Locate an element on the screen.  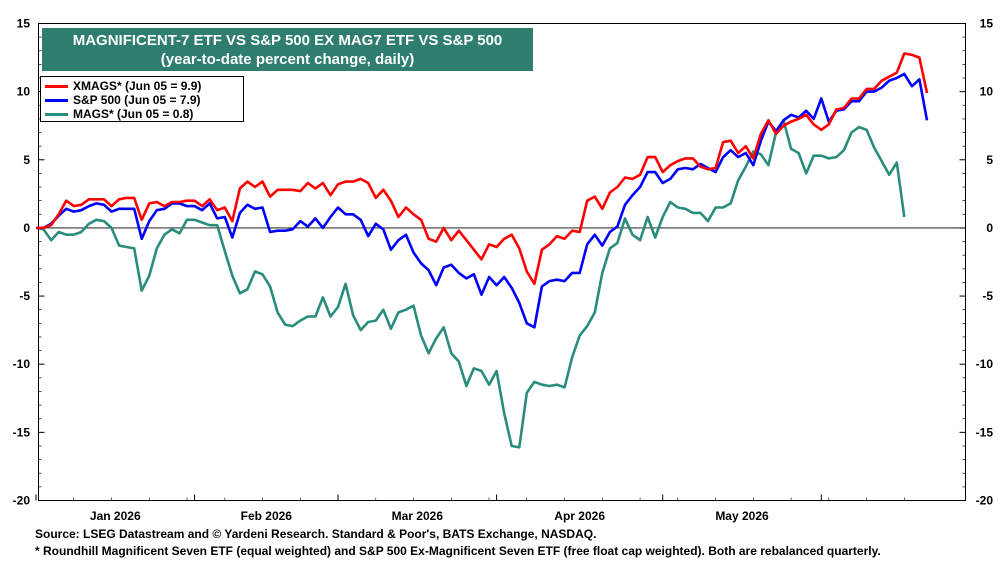
y-tick-label-left: 0 is located at coordinates (26, 228).